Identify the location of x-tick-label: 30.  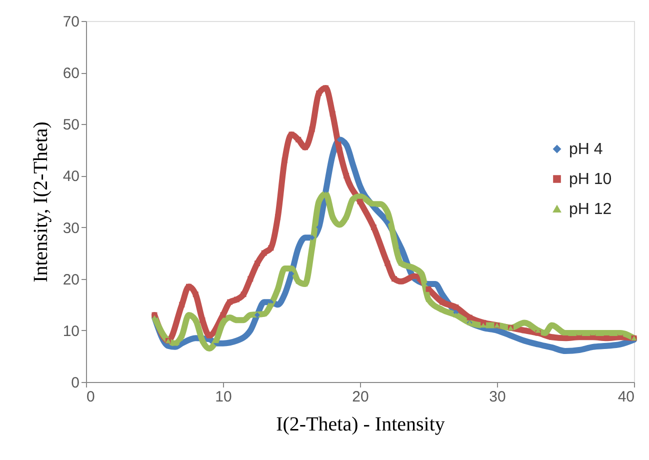
(497, 397).